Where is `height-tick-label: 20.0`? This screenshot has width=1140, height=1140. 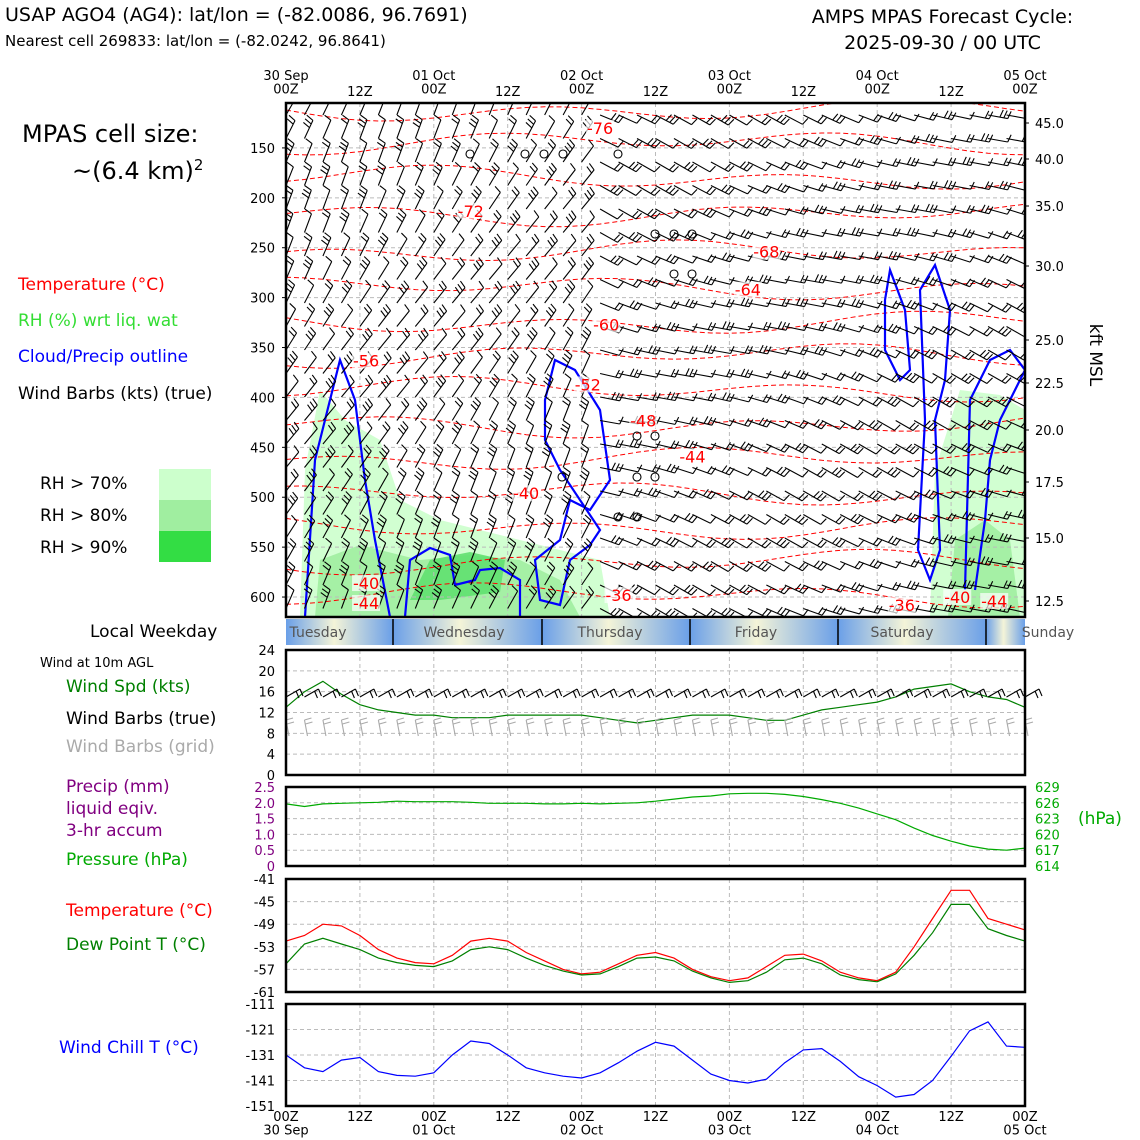
height-tick-label: 20.0 is located at coordinates (1049, 431).